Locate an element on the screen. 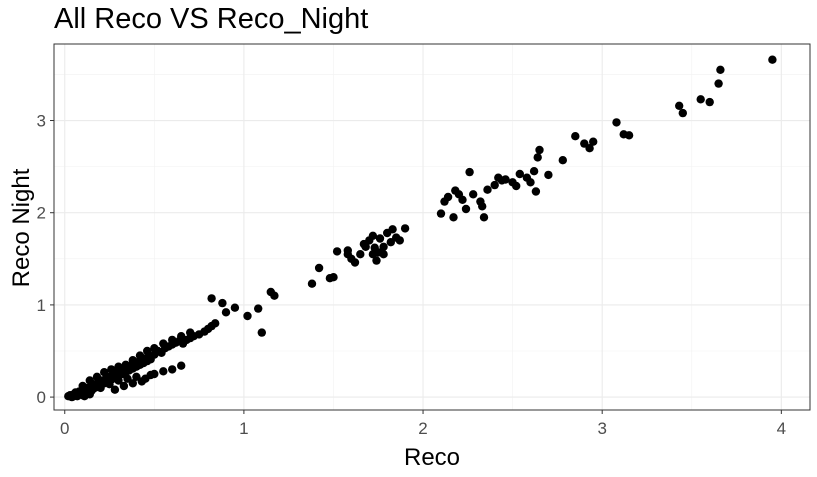 Image resolution: width=817 pixels, height=477 pixels. x-tick-label: 3 is located at coordinates (601, 428).